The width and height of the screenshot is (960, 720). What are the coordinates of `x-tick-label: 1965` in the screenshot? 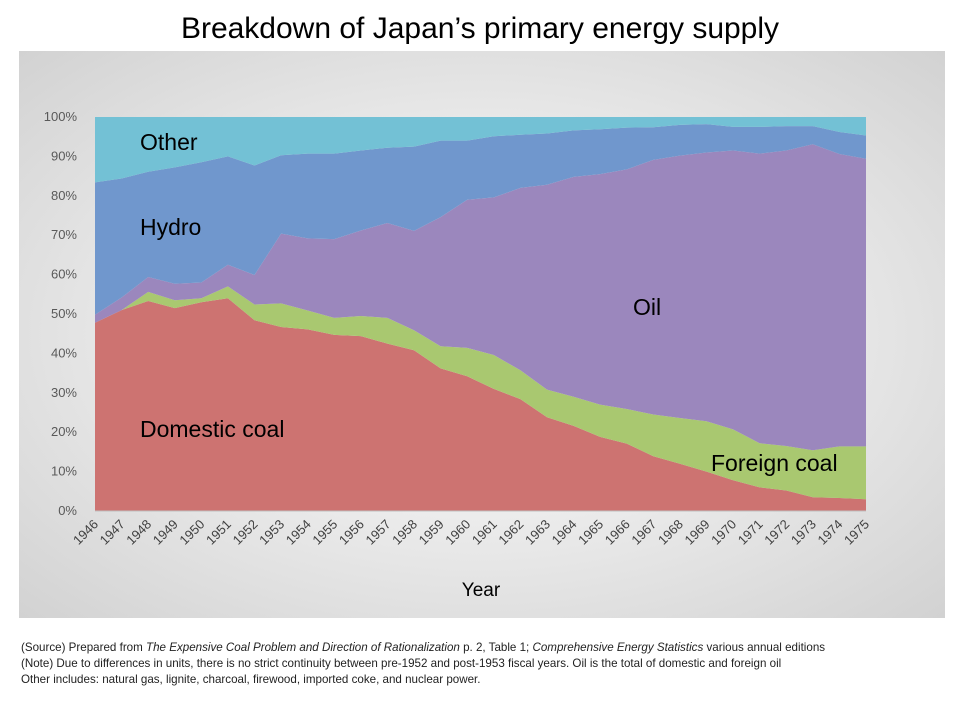 It's located at (590, 532).